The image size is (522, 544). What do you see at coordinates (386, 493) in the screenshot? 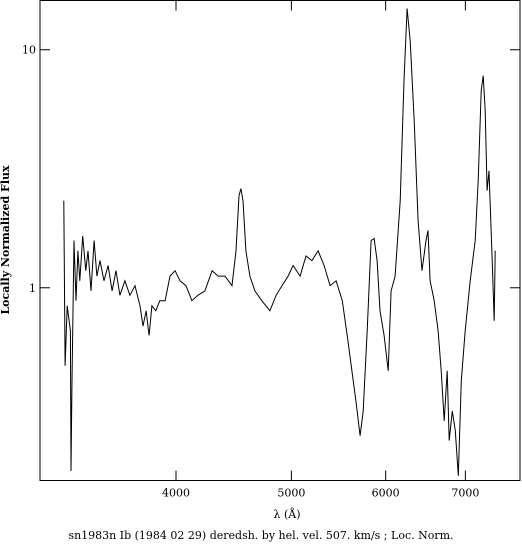
I see `x-tick-label: 6000` at bounding box center [386, 493].